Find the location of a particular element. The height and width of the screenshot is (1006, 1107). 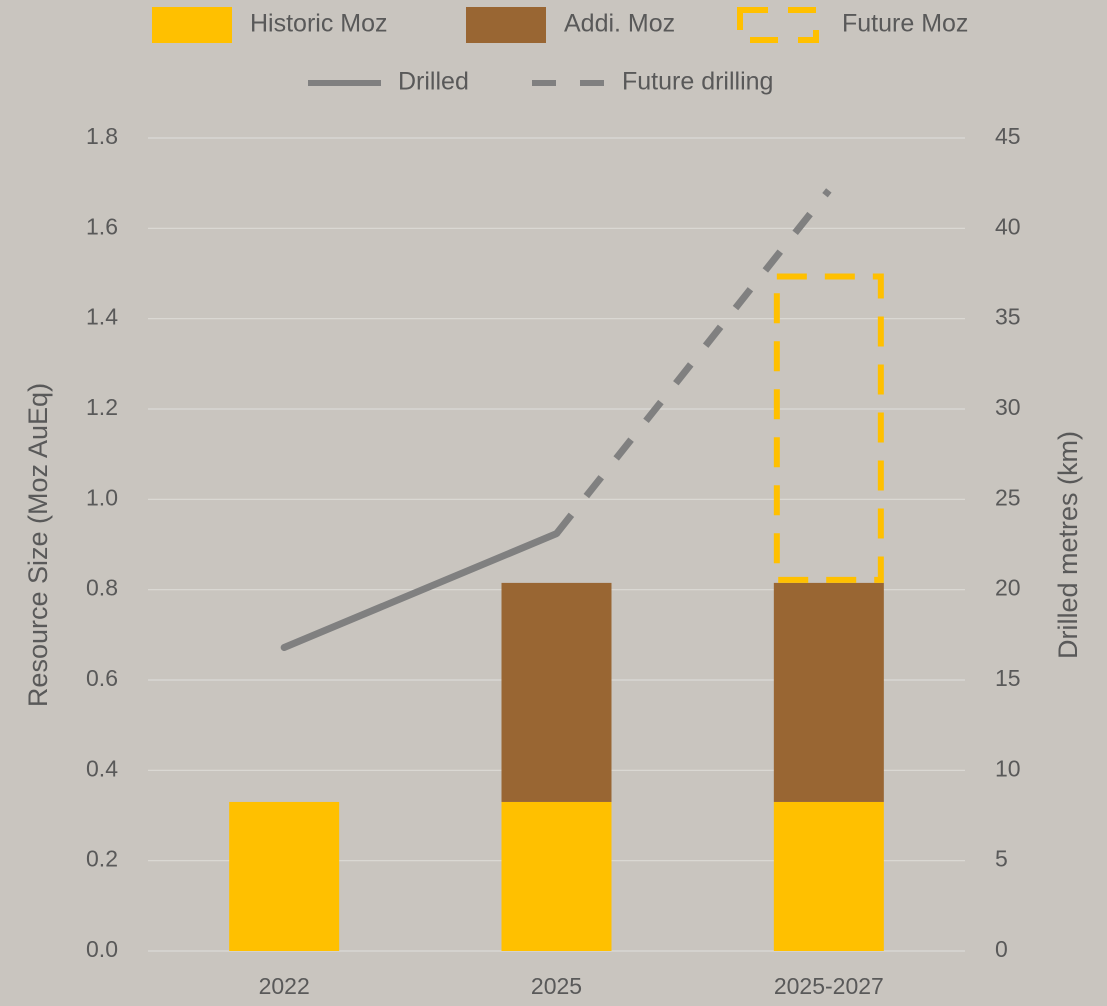

y2-tick-label: 15 is located at coordinates (1008, 678).